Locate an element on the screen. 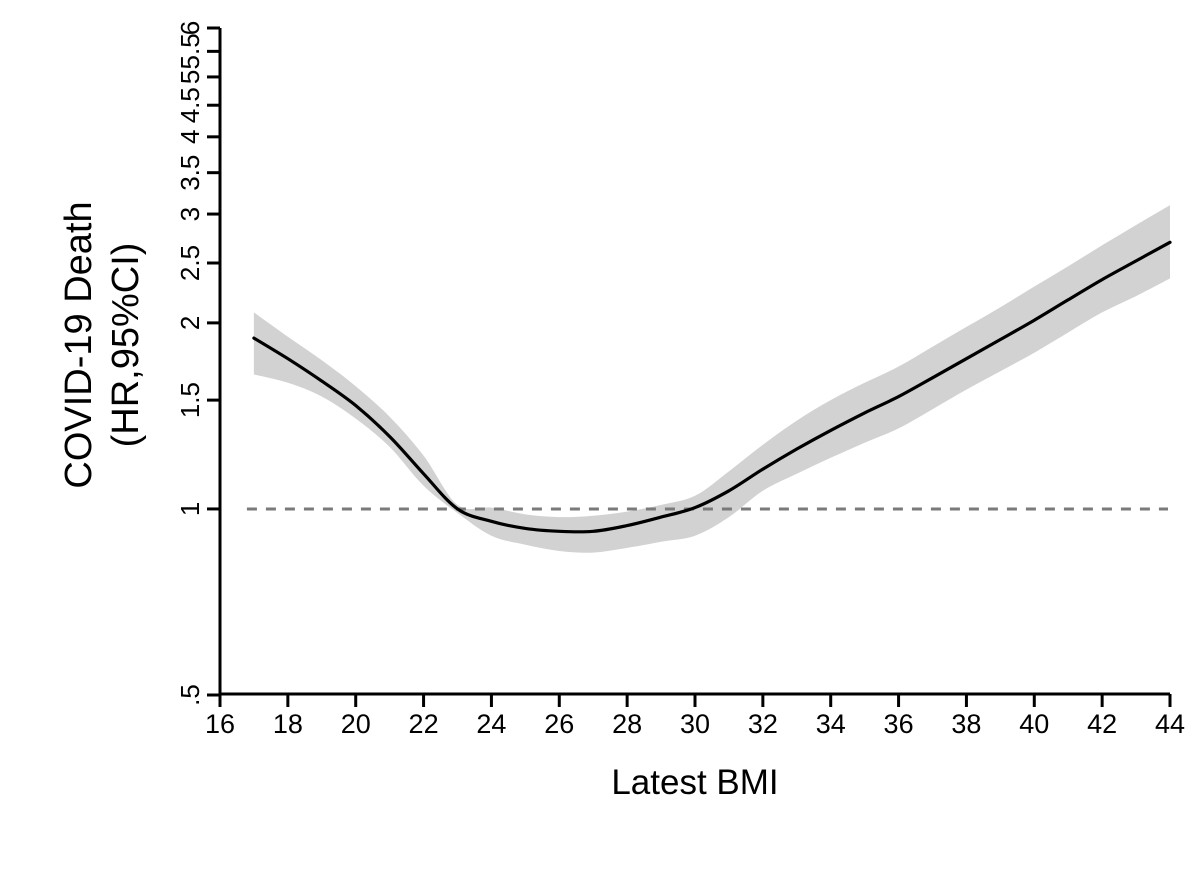 The height and width of the screenshot is (872, 1200). y-tick-label: 1 is located at coordinates (190, 509).